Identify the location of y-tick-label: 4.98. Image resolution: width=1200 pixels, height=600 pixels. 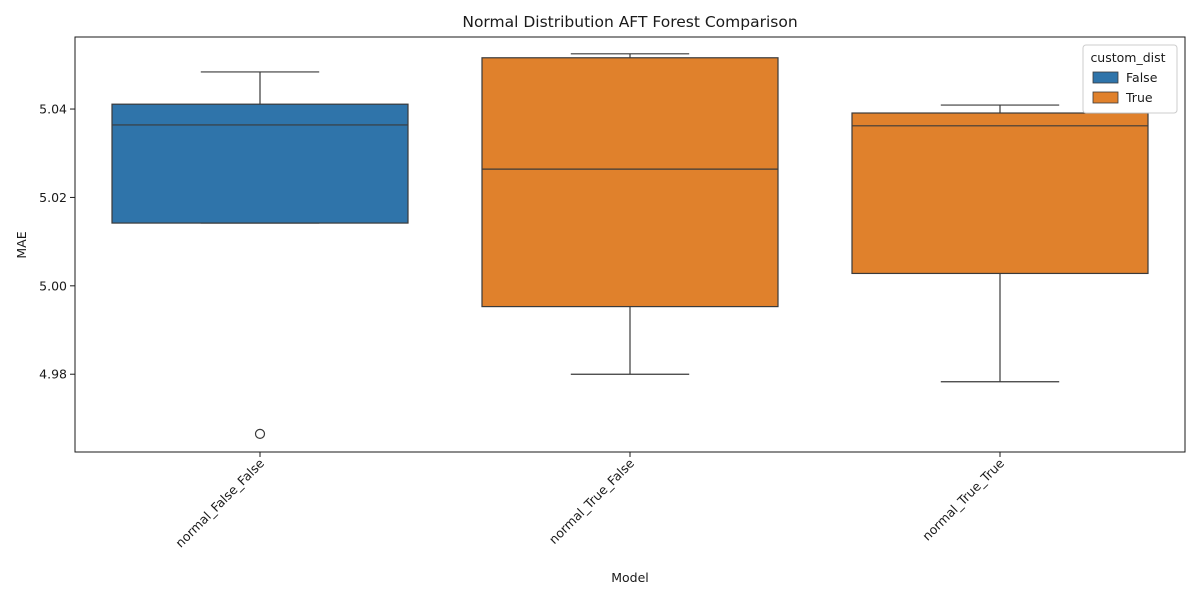
(53, 374).